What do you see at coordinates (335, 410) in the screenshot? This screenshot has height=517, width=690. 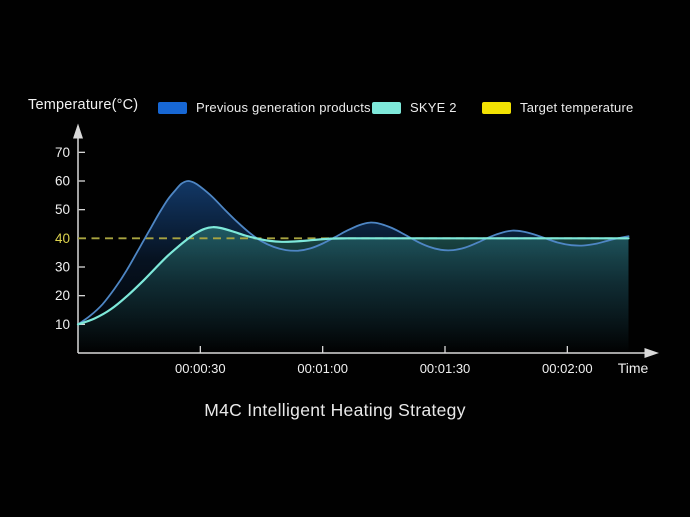 I see `chart-title: M4C Intelligent Heating Strategy` at bounding box center [335, 410].